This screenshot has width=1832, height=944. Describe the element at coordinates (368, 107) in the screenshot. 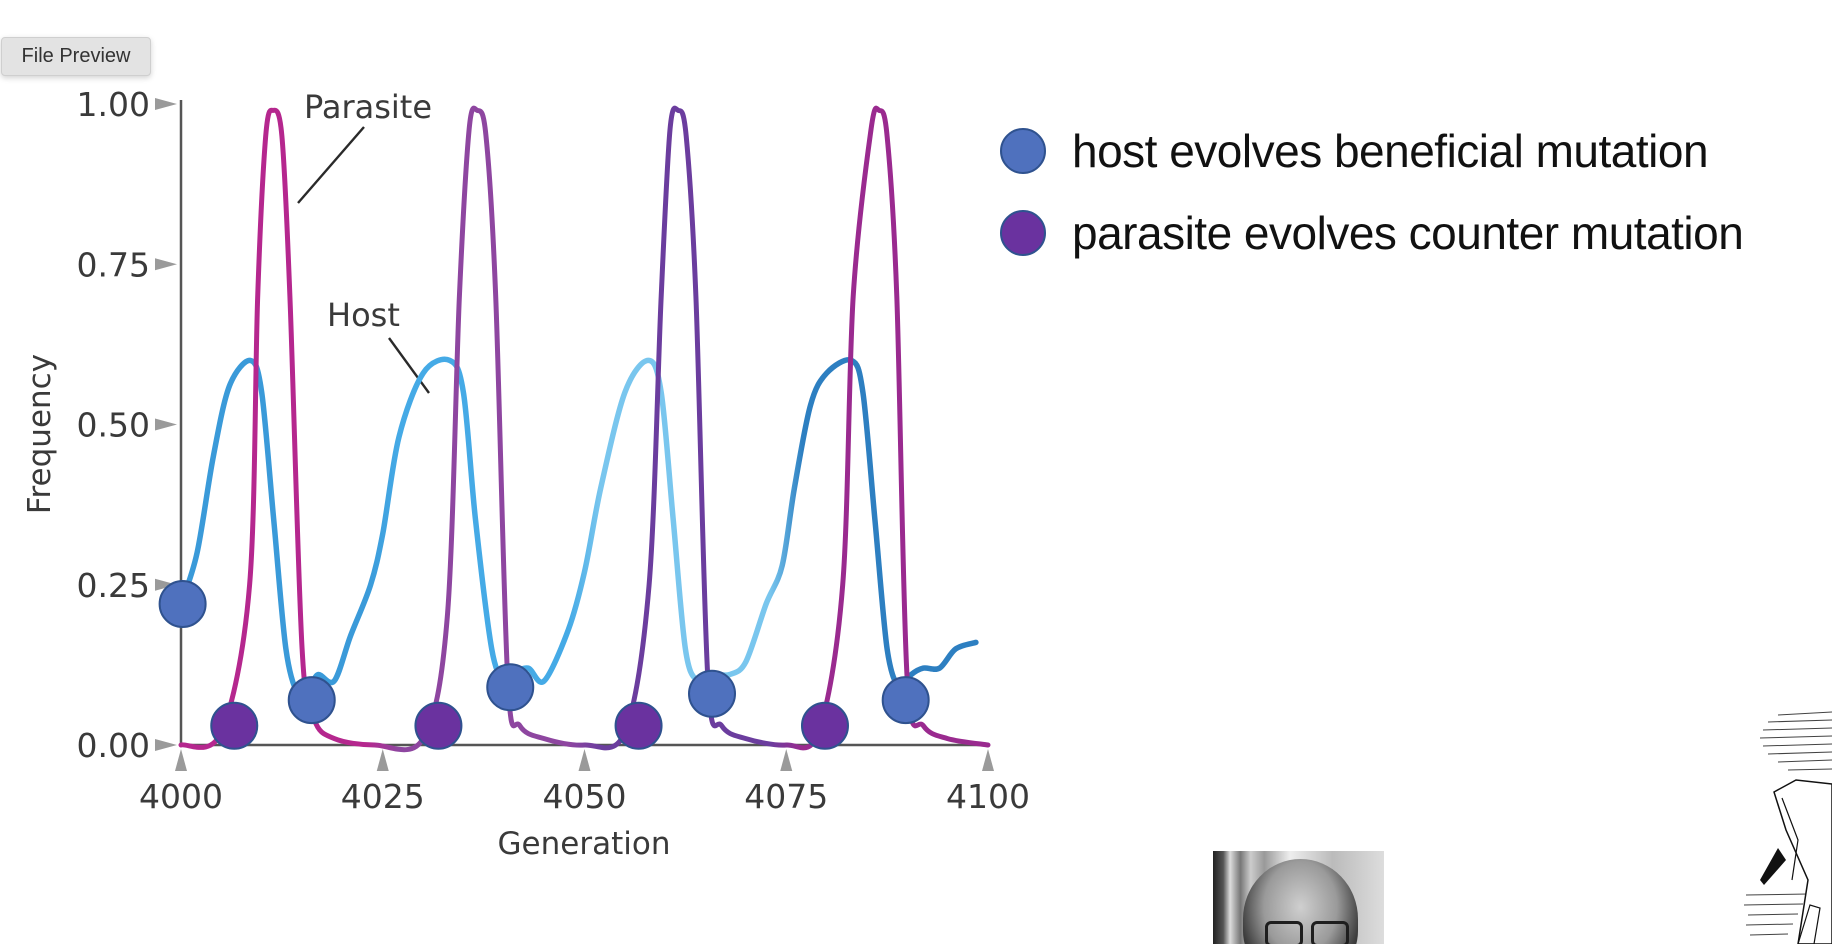

I see `parasite-annotation-label: Parasite` at that location.